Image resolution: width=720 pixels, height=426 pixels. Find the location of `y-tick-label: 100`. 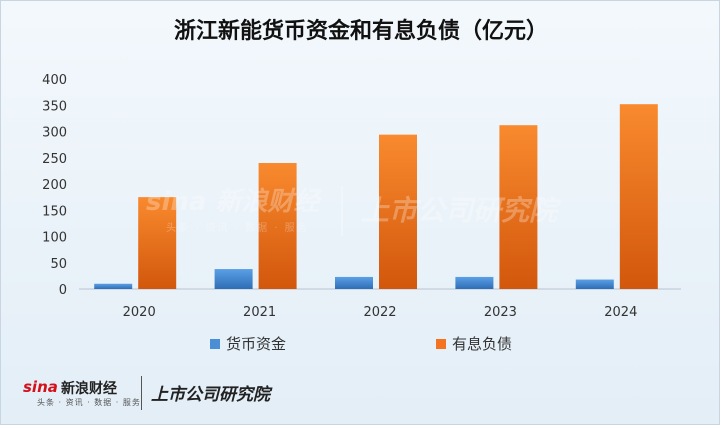

y-tick-label: 100 is located at coordinates (54, 238).